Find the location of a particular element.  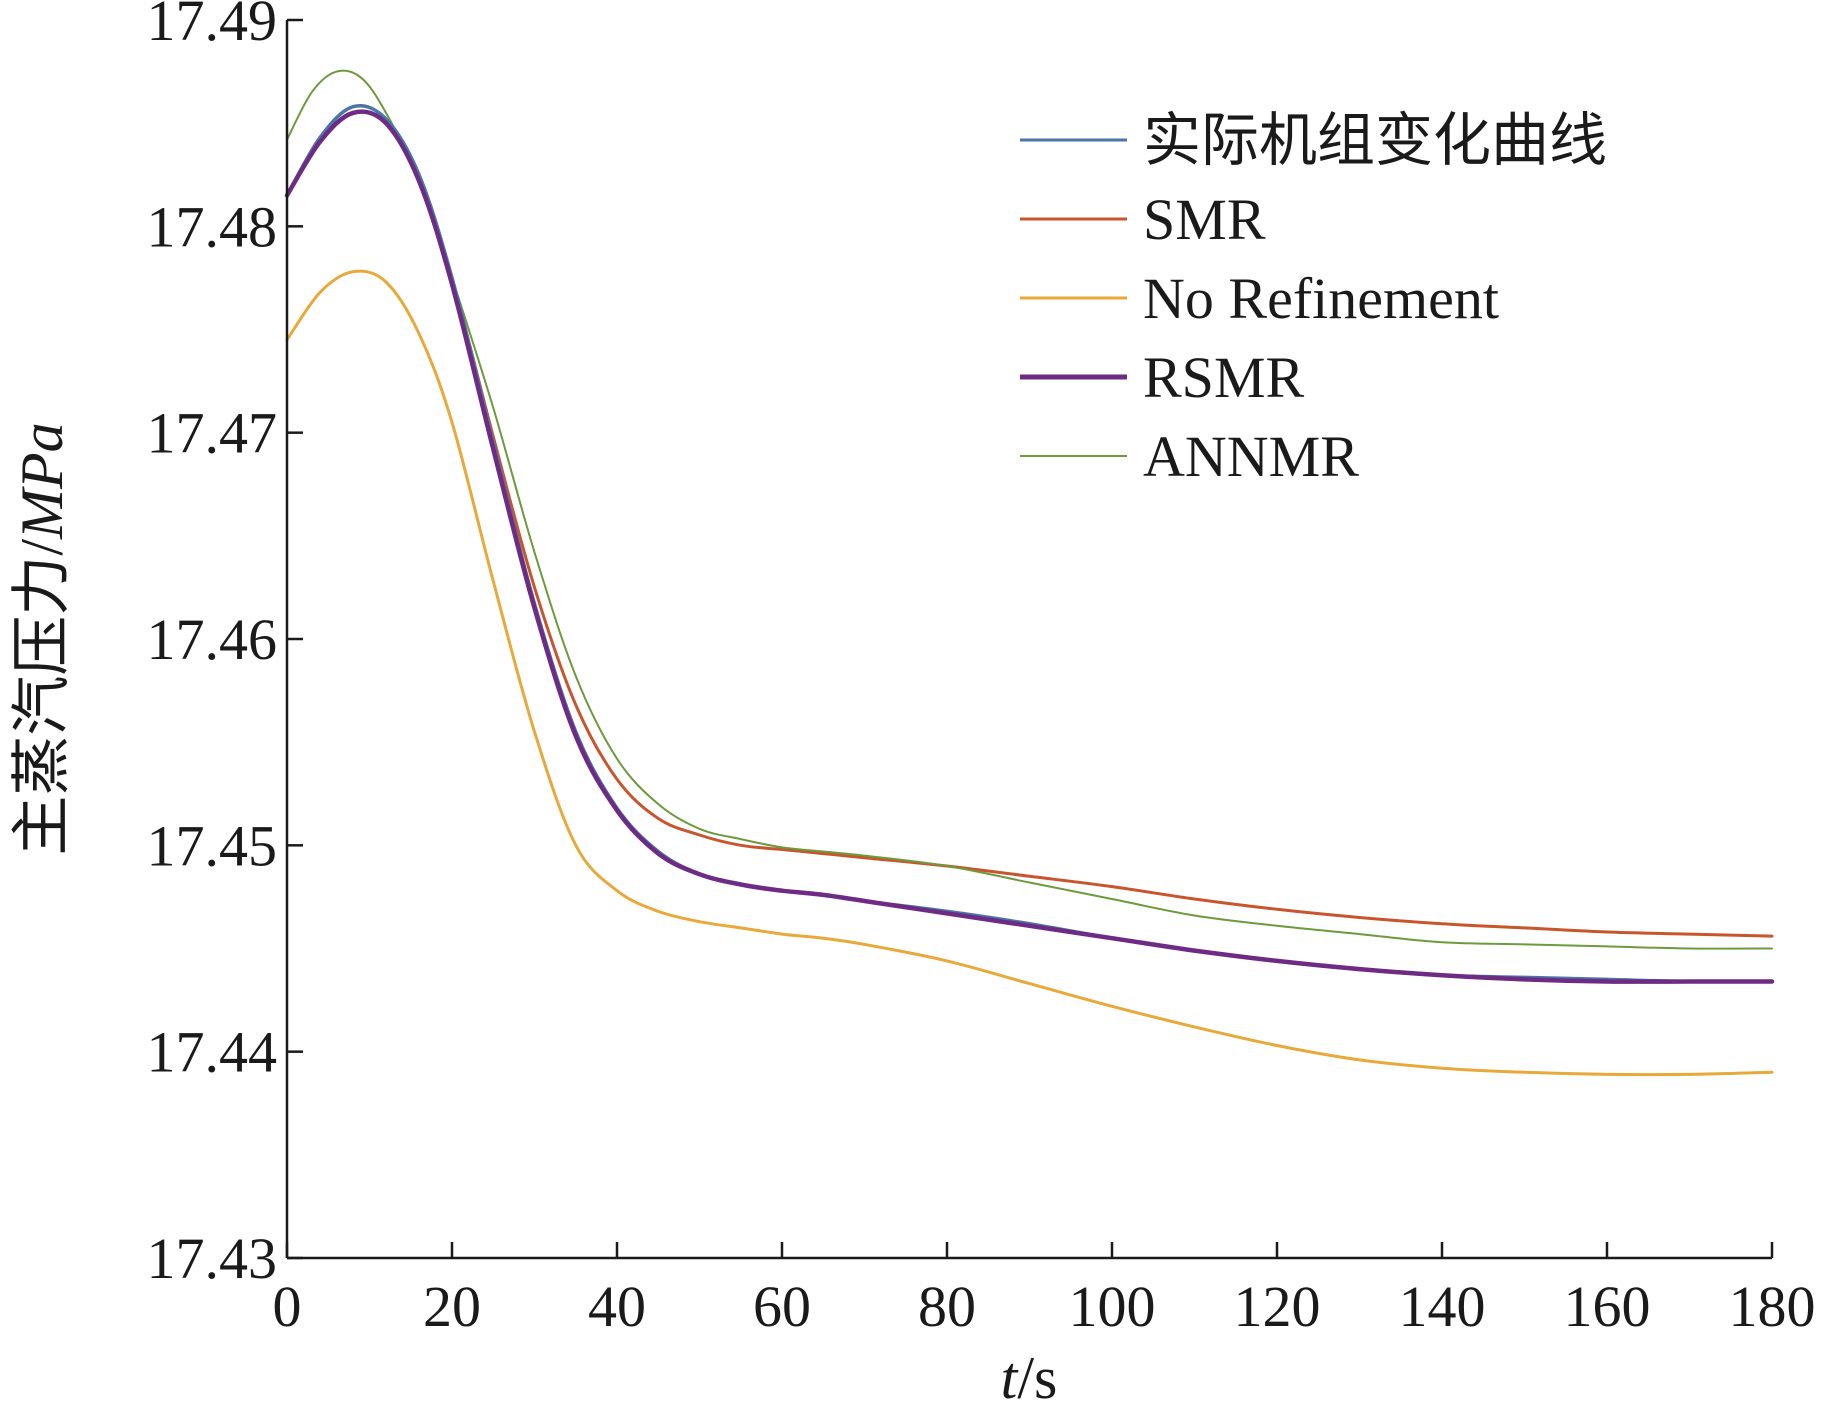

y-tick-label: 17.49 is located at coordinates (212, 26).